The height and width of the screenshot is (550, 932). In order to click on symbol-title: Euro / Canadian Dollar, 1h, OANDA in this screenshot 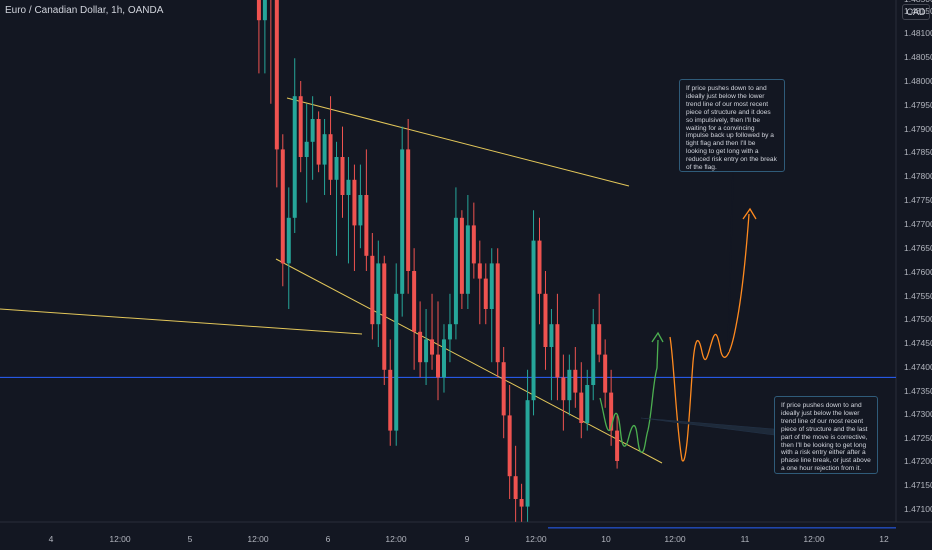, I will do `click(84, 10)`.